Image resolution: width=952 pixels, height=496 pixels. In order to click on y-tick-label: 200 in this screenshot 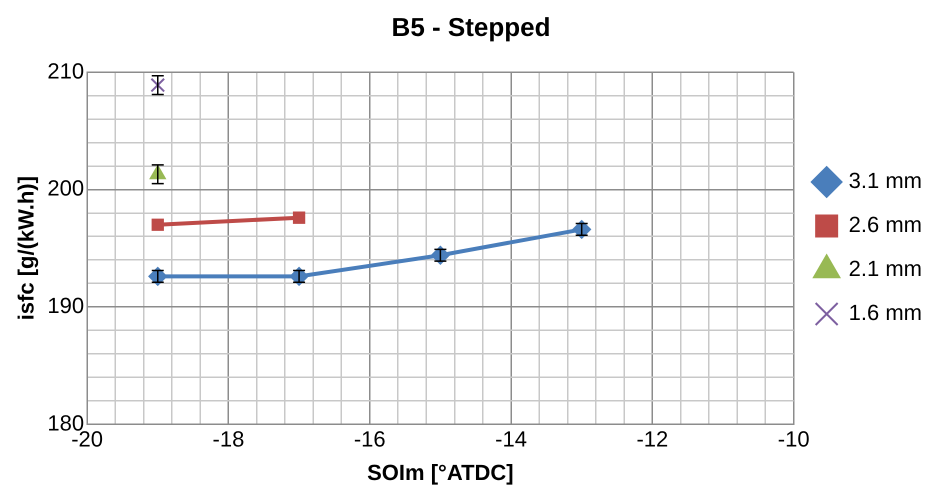, I will do `click(65, 188)`.